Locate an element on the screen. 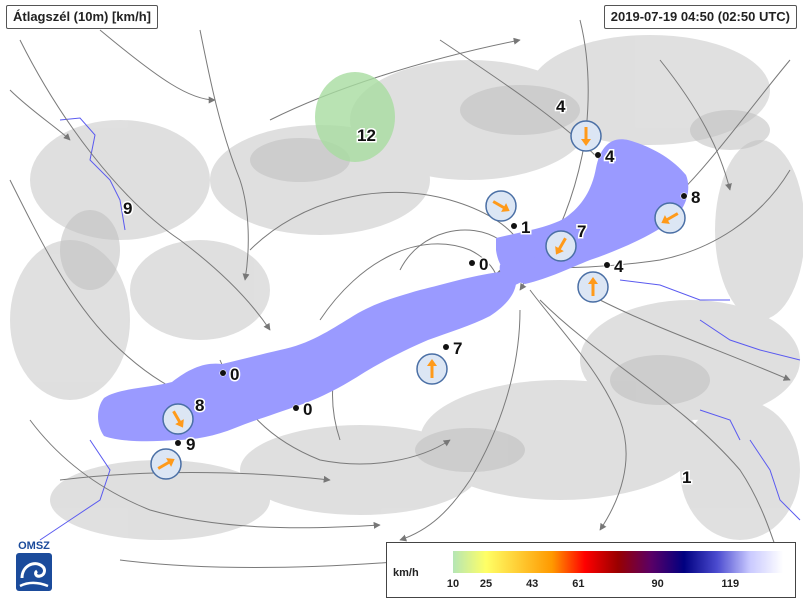 This screenshot has height=604, width=803. wind-speed-legend: km/h 10 25 43 61 90 119 is located at coordinates (591, 570).